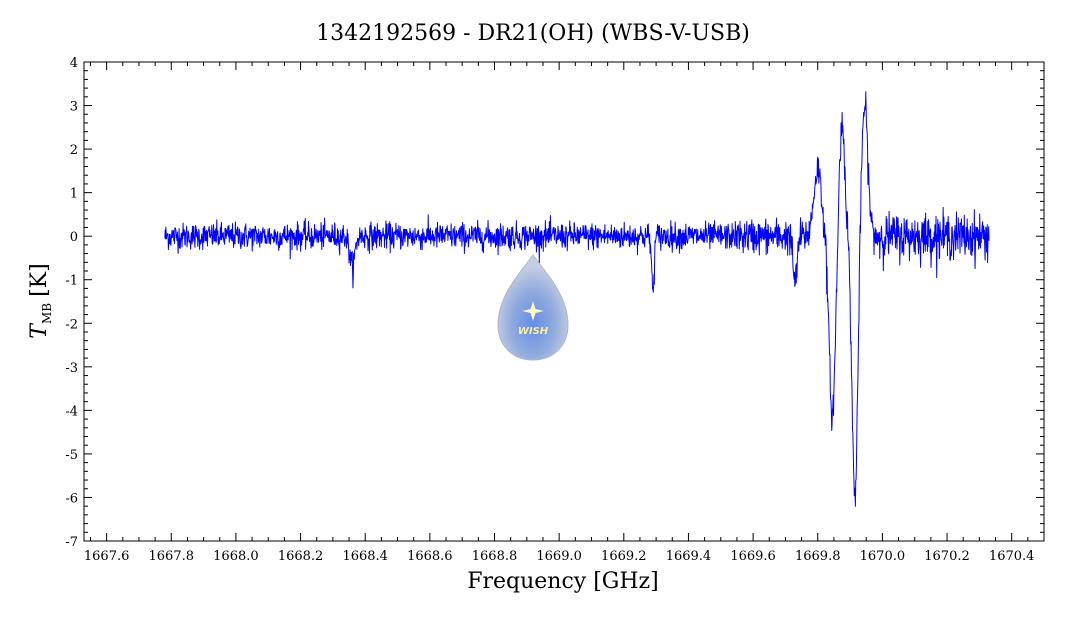  I want to click on x-tick-label: 1670.0, so click(883, 556).